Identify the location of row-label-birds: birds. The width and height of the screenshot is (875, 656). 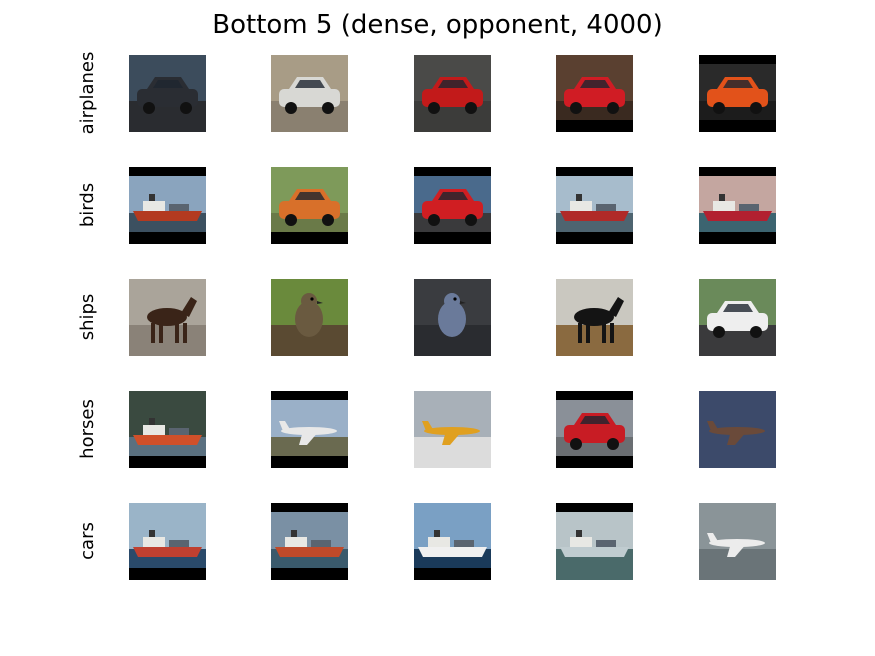
(87, 205).